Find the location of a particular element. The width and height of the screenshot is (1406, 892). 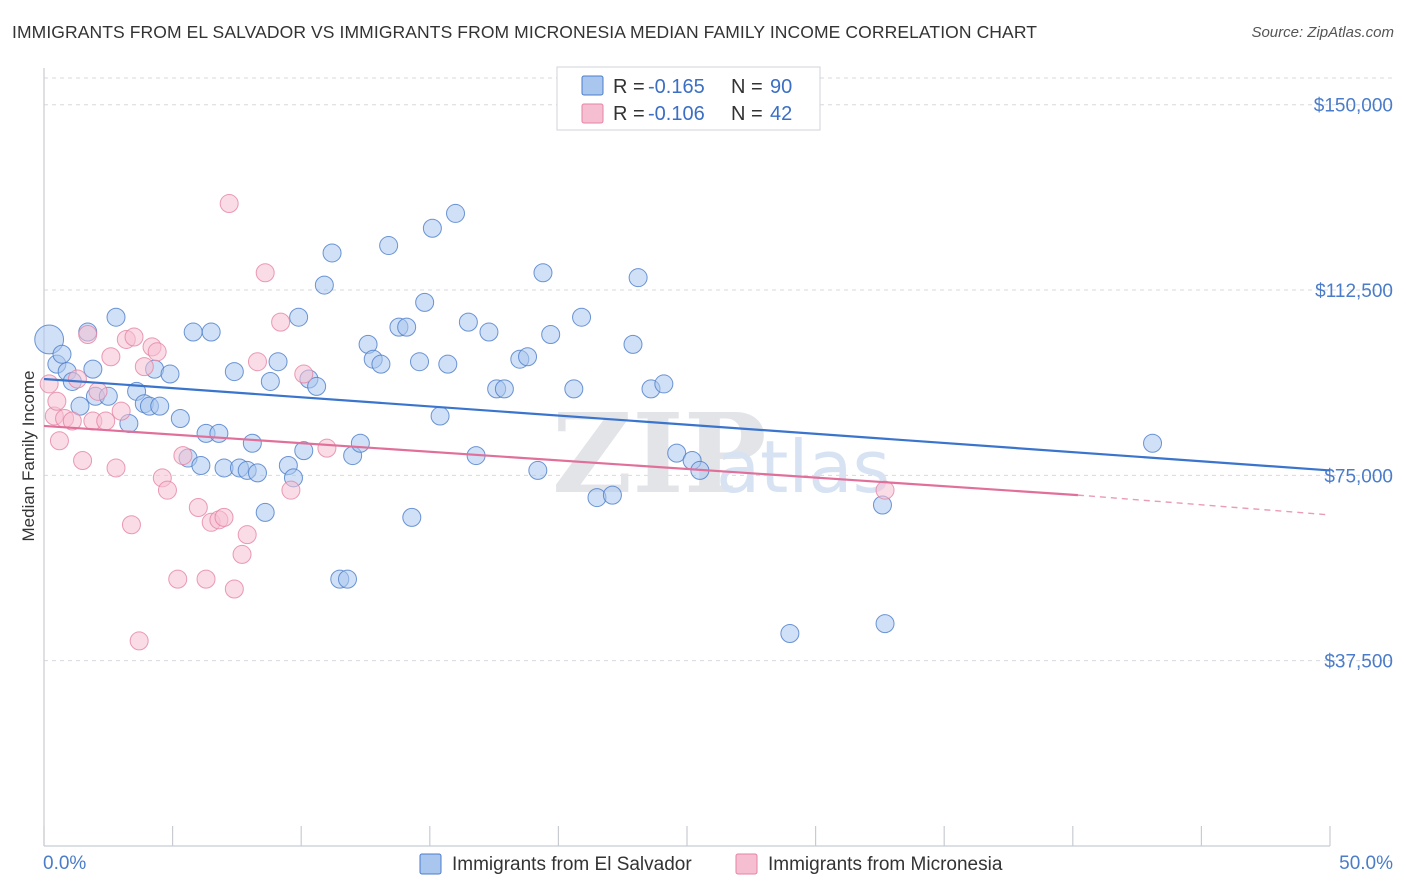

trend-line-el-salvador is located at coordinates (687, 424).